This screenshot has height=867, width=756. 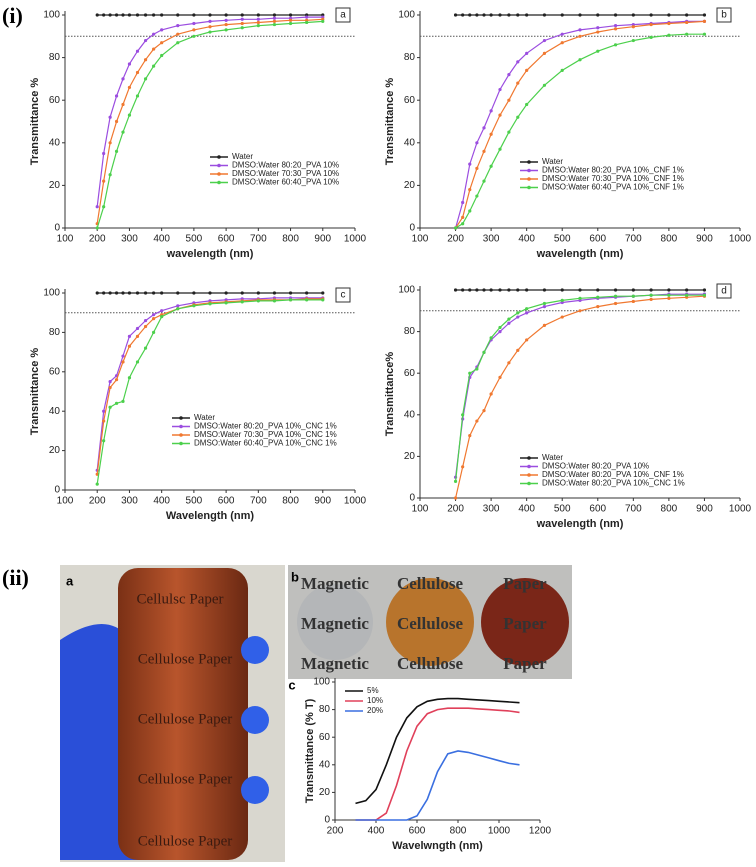 I want to click on x-tick-label: 800, so click(x=669, y=239).